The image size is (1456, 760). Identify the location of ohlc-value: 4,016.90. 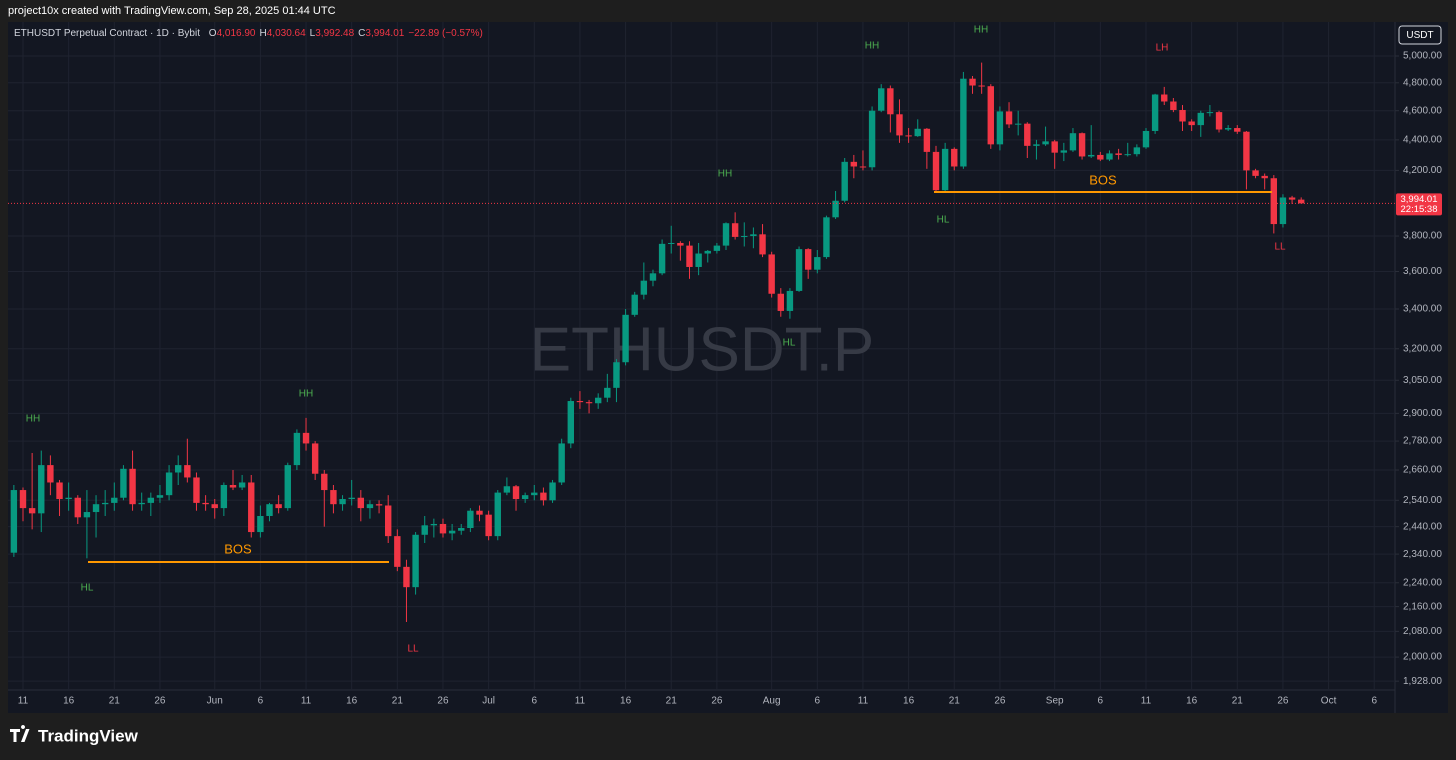
(236, 33).